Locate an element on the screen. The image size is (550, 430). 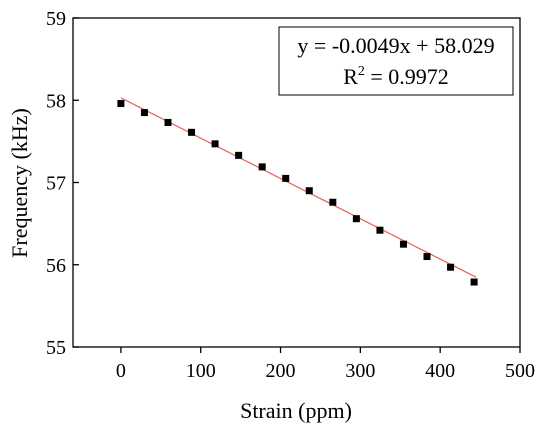
y-tick-label: 58 is located at coordinates (56, 101).